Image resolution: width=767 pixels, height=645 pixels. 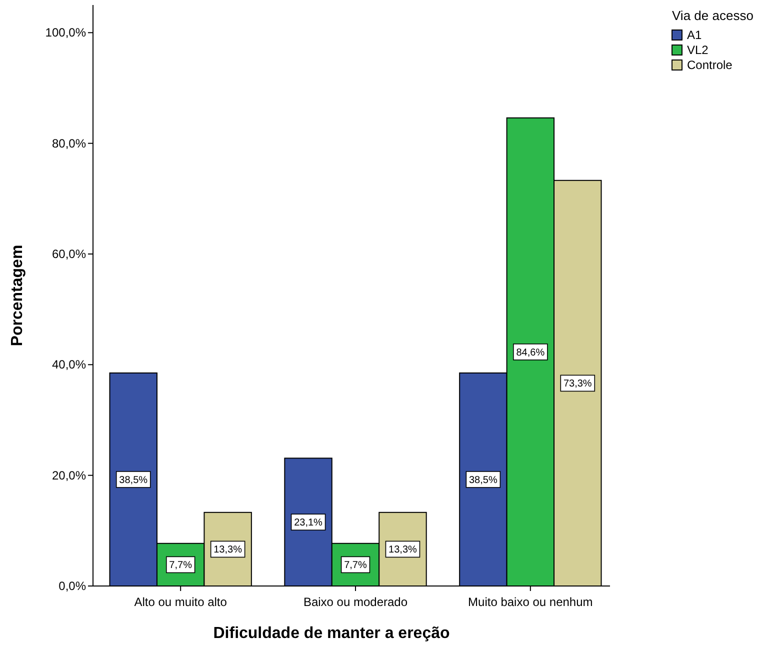 I want to click on y-tick-label: 0,0%, so click(x=72, y=586).